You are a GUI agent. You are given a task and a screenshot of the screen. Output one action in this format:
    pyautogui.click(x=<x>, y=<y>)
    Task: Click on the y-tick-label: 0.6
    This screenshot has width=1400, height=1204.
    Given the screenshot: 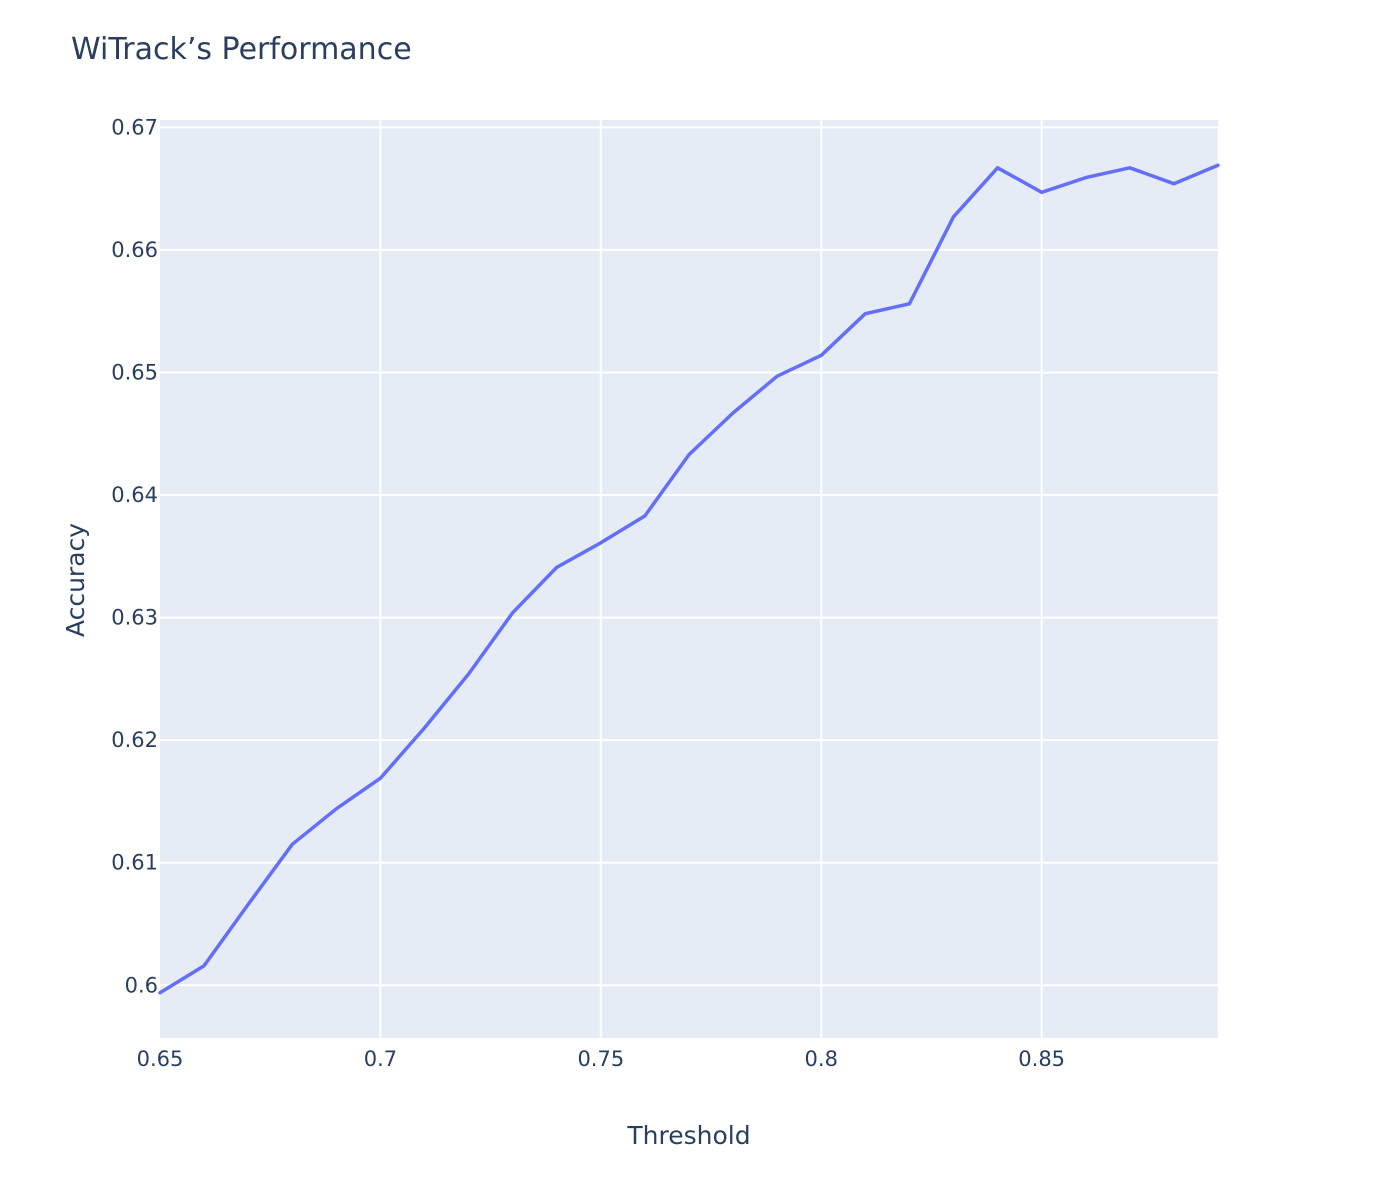 What is the action you would take?
    pyautogui.click(x=141, y=985)
    